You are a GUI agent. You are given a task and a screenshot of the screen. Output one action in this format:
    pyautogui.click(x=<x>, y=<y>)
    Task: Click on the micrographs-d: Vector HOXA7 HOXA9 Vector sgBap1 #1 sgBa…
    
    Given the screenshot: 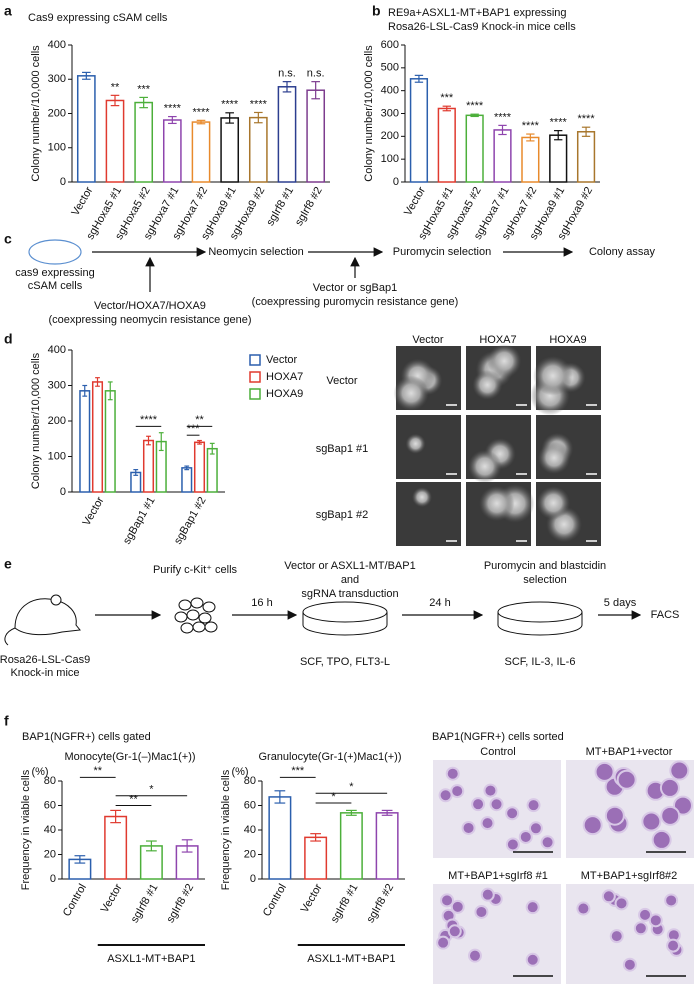 What is the action you would take?
    pyautogui.click(x=458, y=440)
    